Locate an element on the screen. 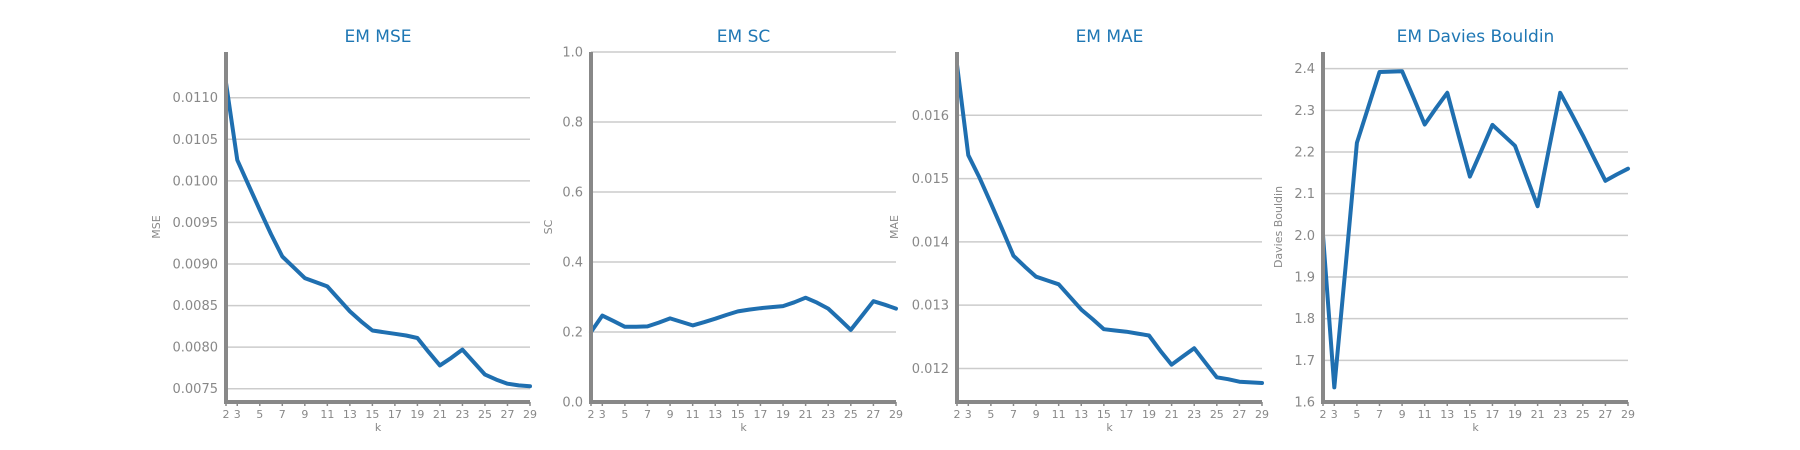  y-axis-label: SC is located at coordinates (548, 226).